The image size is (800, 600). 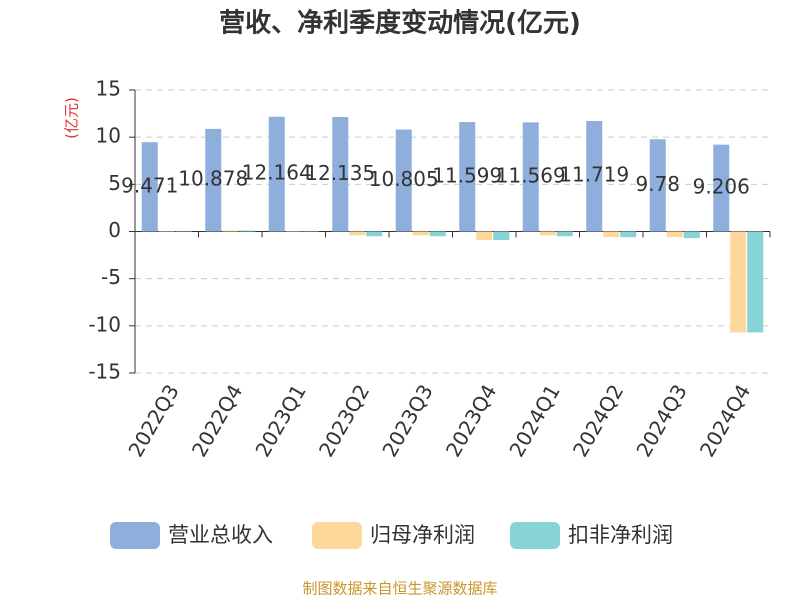 What do you see at coordinates (620, 535) in the screenshot?
I see `legend-label: 扣非净利润` at bounding box center [620, 535].